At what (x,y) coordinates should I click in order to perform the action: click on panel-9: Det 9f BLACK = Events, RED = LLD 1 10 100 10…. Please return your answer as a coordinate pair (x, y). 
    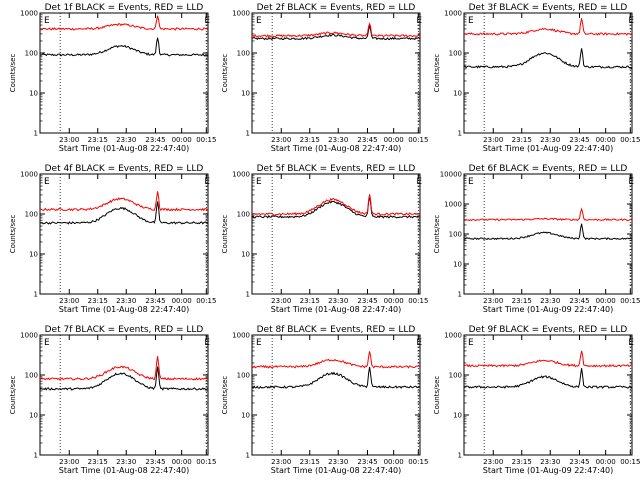
    Looking at the image, I should click on (536, 400).